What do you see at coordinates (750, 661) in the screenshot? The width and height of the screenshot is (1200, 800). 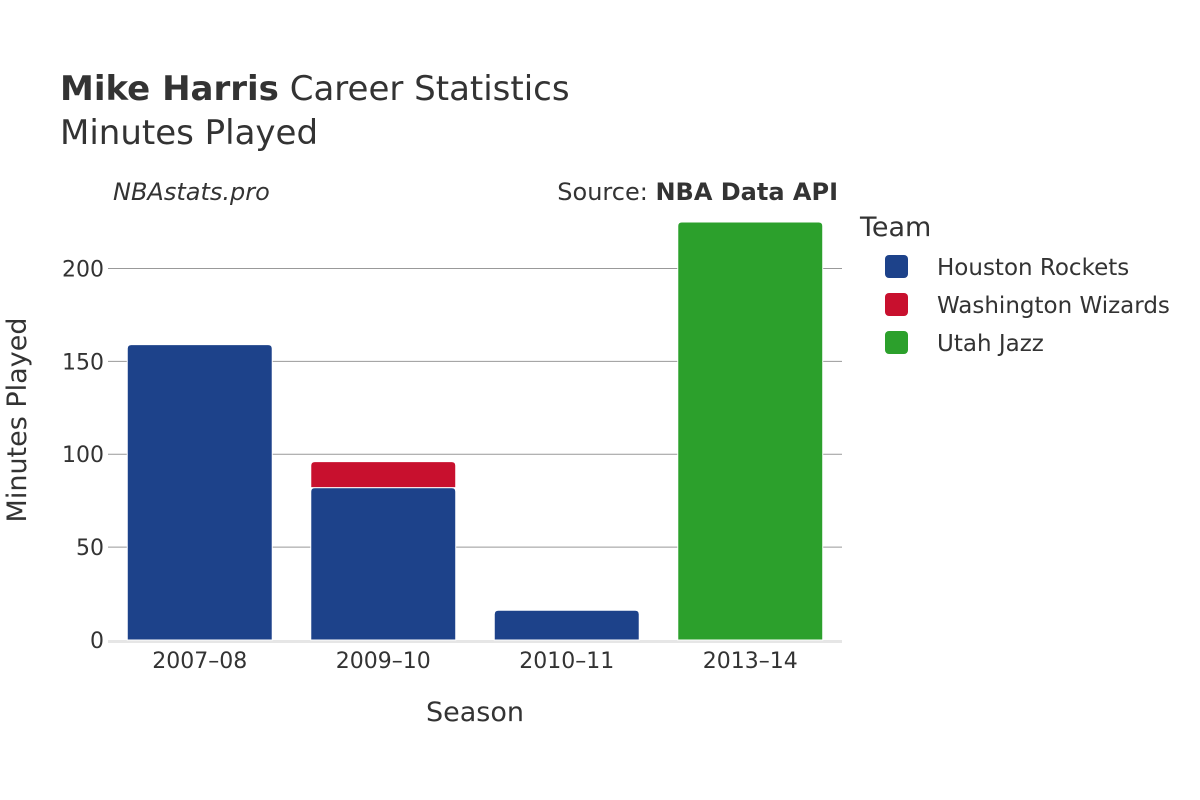 I see `x-tick-label: 2013–14` at bounding box center [750, 661].